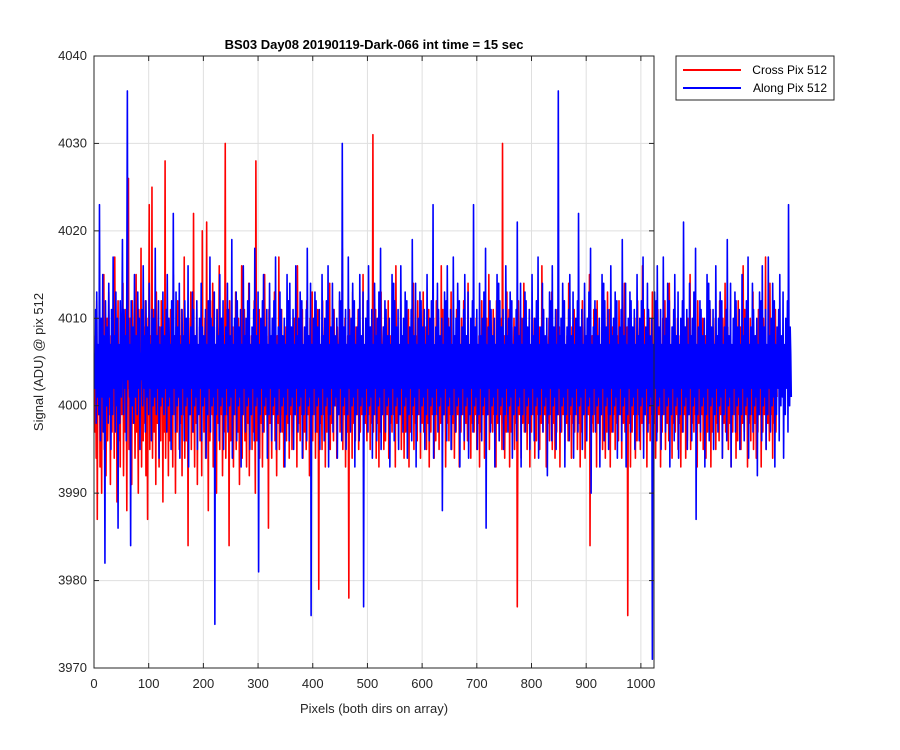 The image size is (900, 750). Describe the element at coordinates (38, 362) in the screenshot. I see `y-axis-label: Signal (ADU) @ pix 512` at that location.